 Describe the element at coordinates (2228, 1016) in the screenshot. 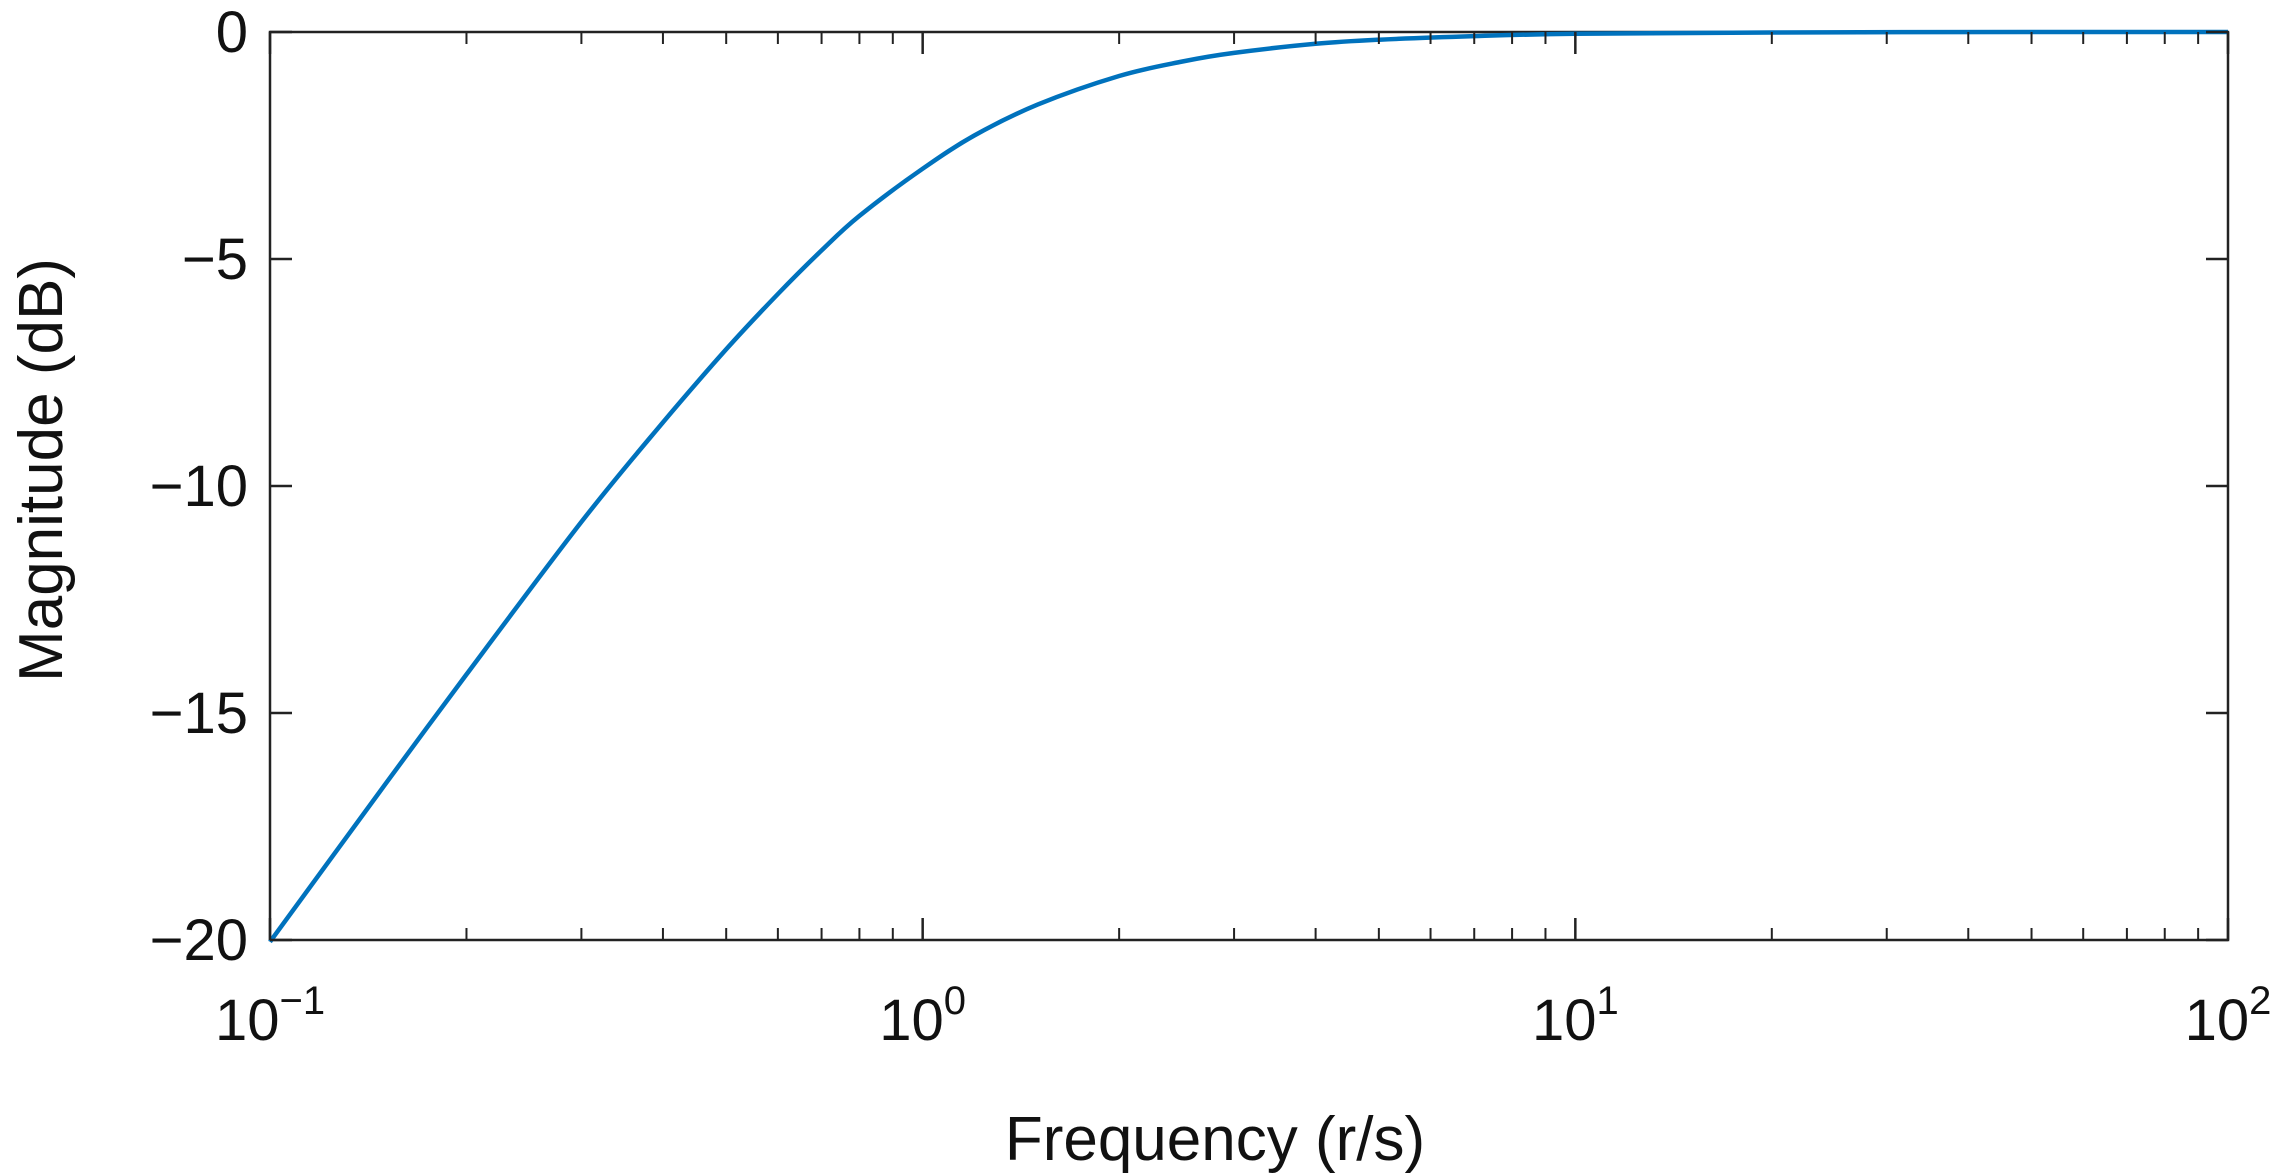

I see `x-tick-label: 10²` at that location.